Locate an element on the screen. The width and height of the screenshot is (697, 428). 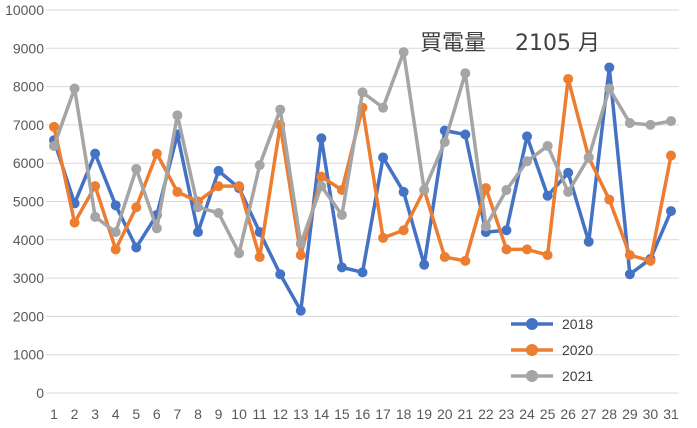
legend-label: 2018 is located at coordinates (577, 324).